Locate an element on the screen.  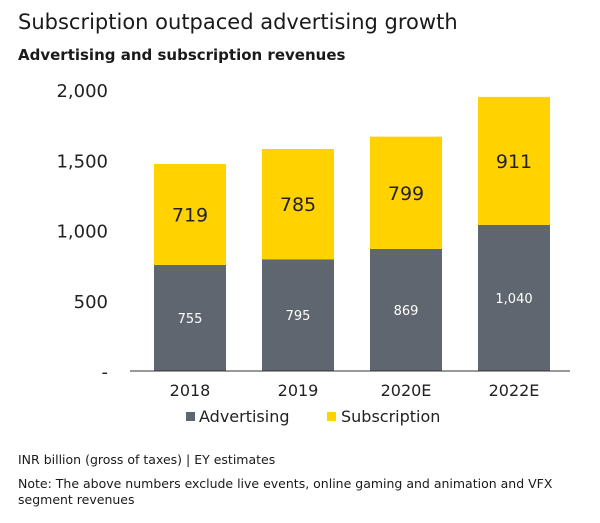
y-tick-label: 1,000 is located at coordinates (82, 232).